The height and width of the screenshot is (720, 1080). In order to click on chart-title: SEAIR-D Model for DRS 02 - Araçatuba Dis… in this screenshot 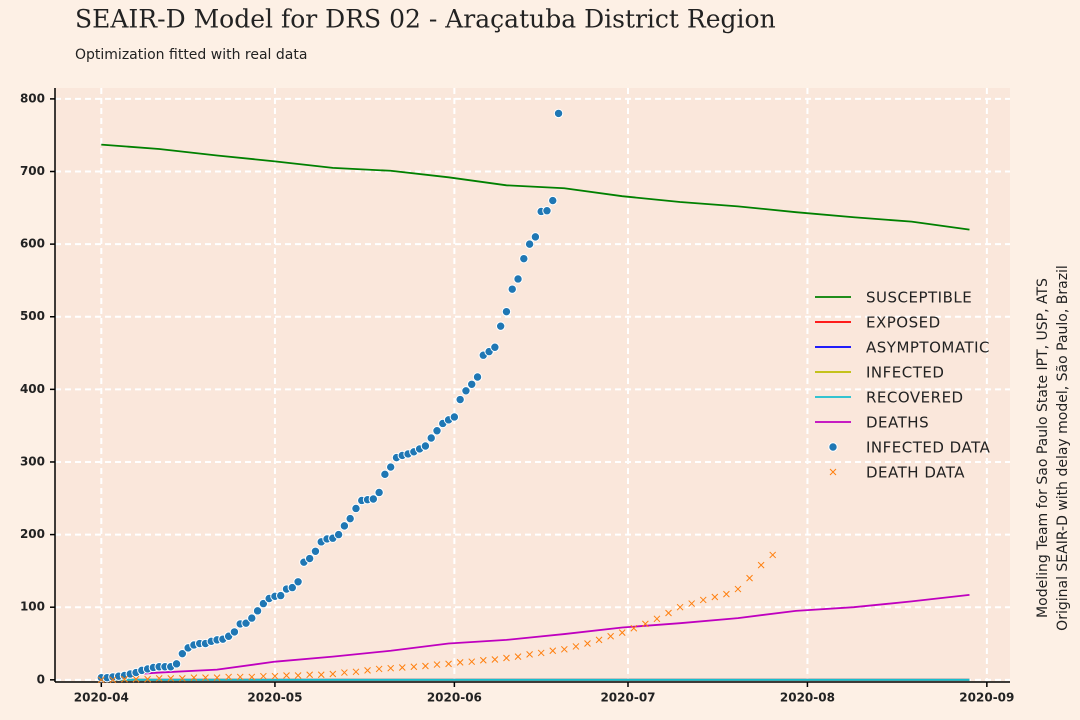, I will do `click(425, 19)`.